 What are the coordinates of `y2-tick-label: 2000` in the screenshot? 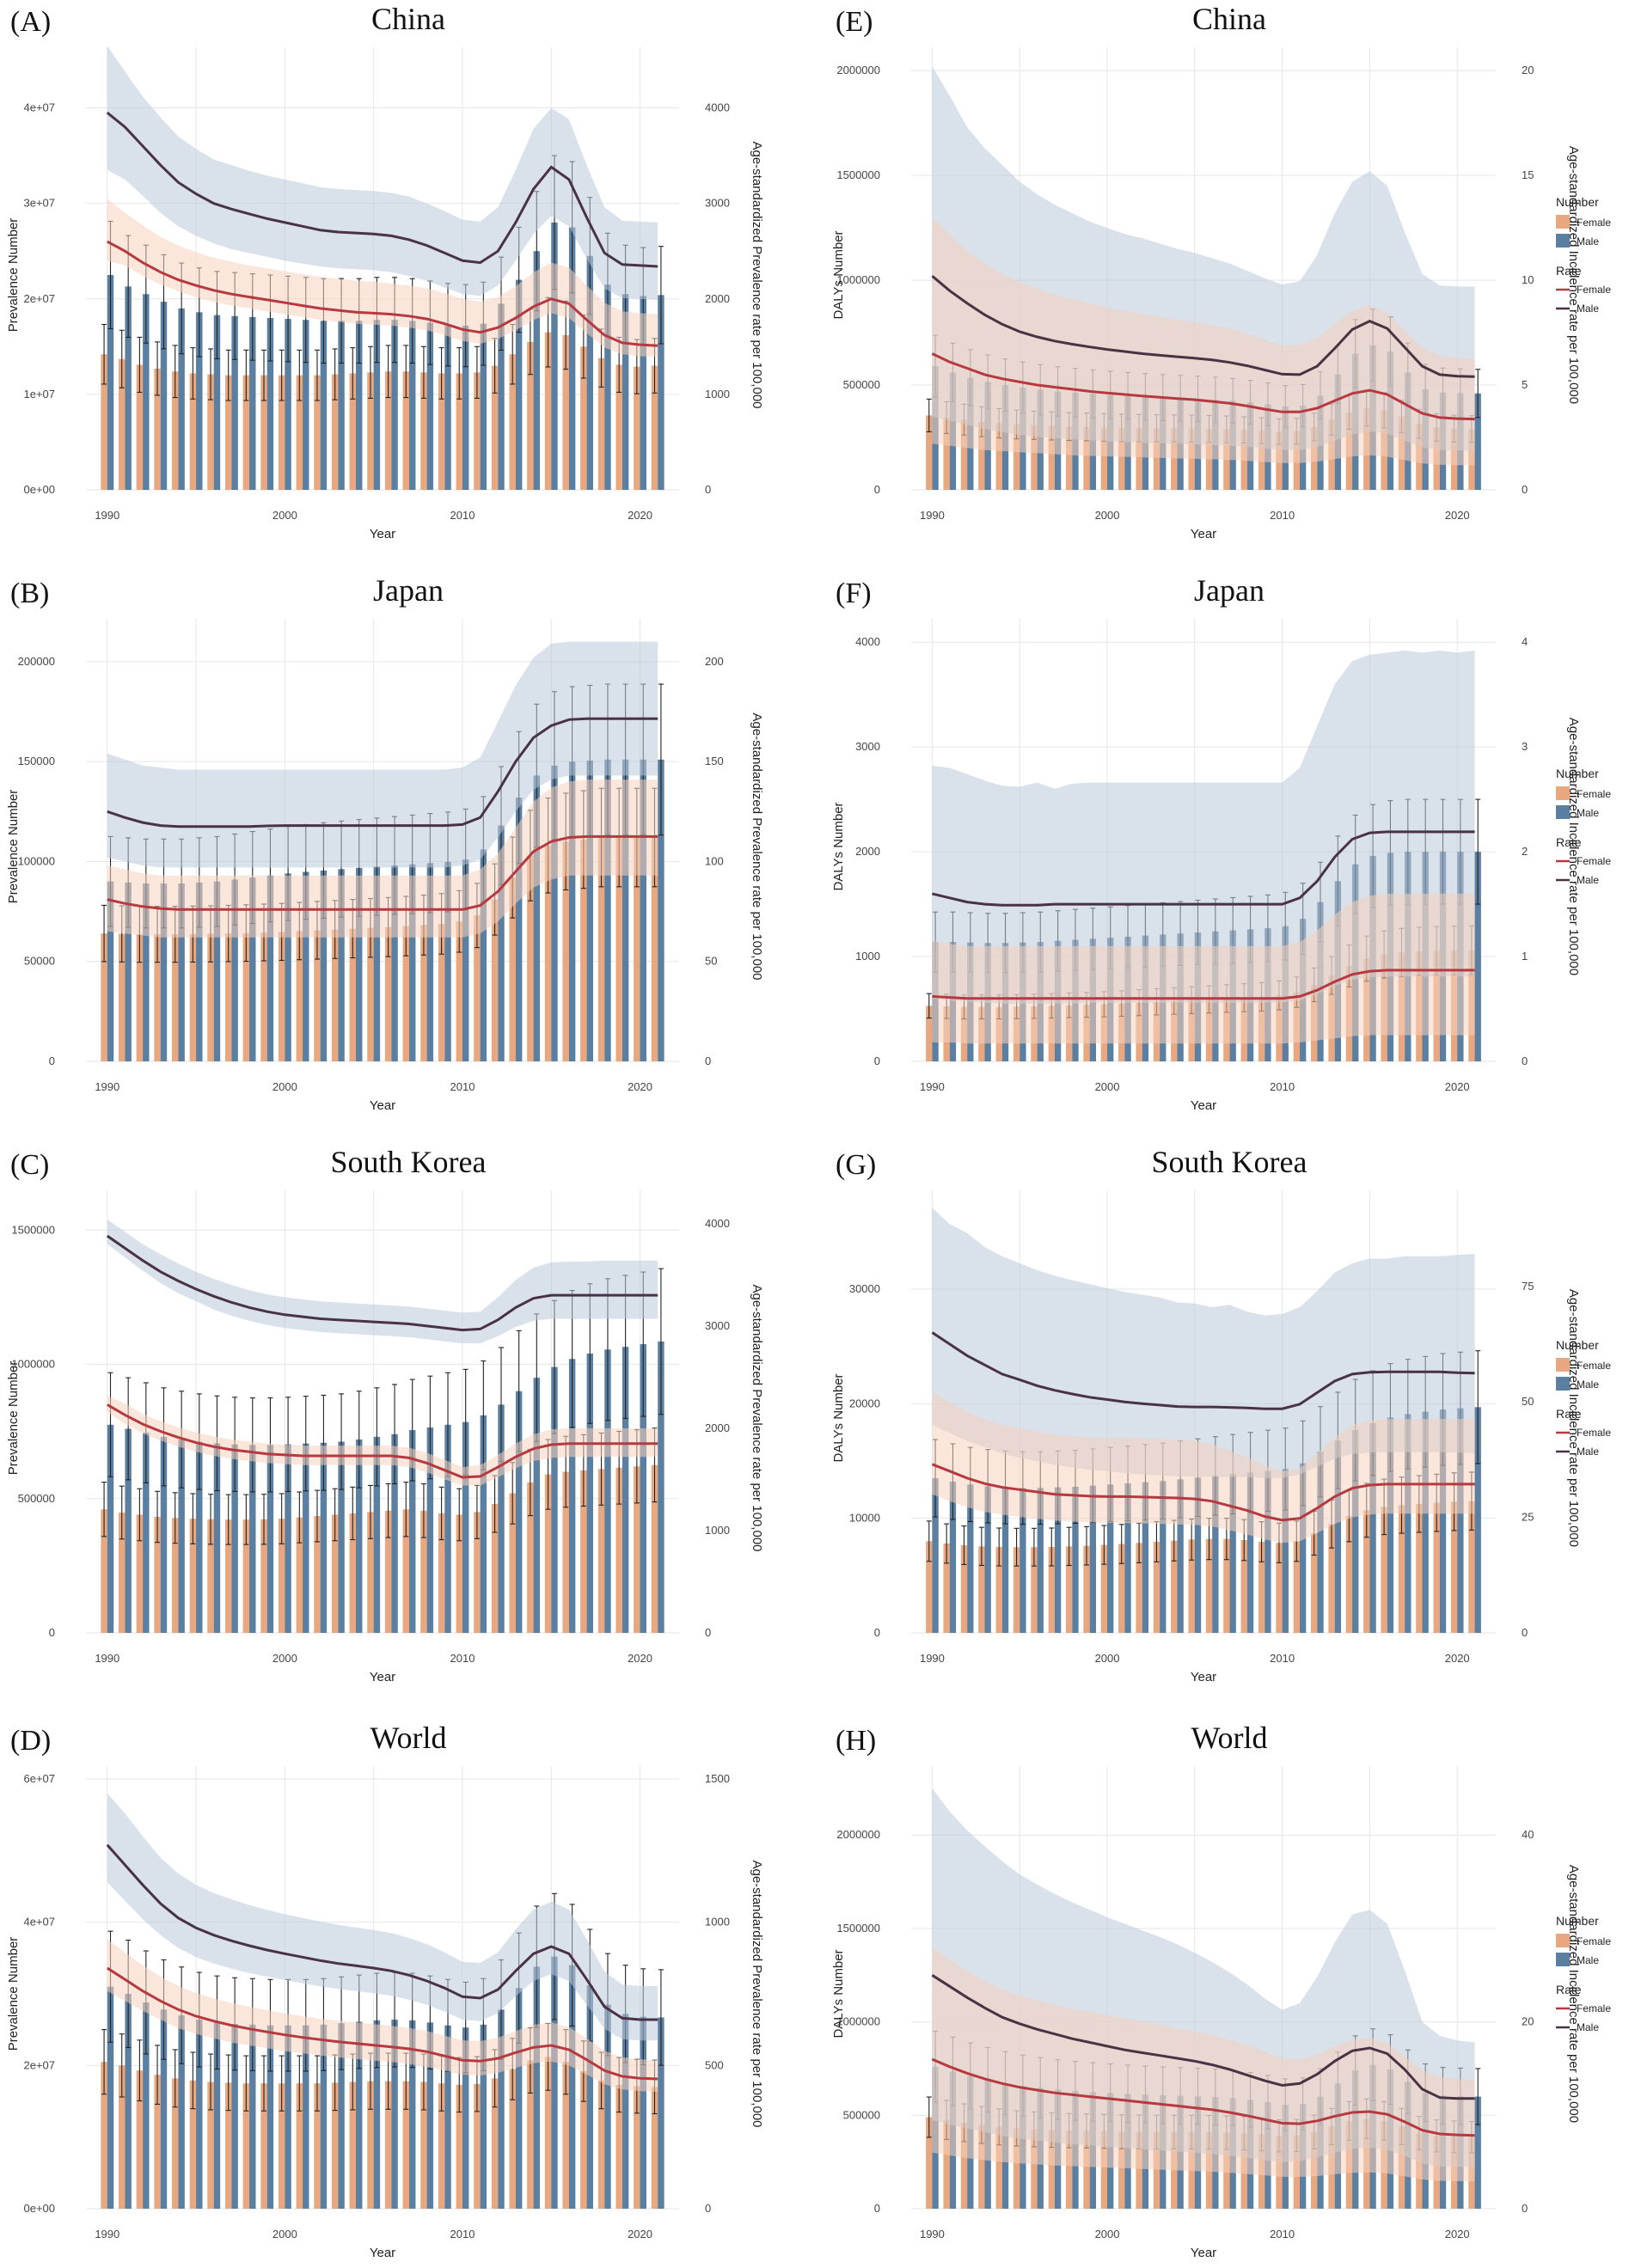 It's located at (717, 1427).